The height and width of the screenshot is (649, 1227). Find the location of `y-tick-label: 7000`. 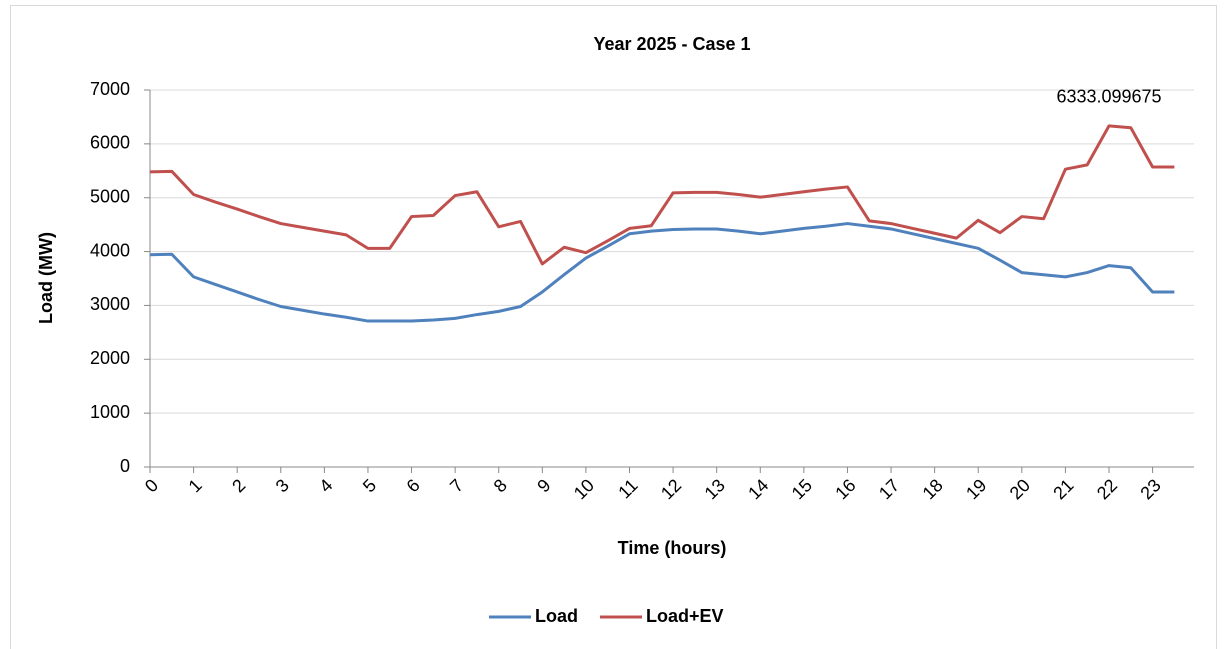

y-tick-label: 7000 is located at coordinates (110, 89).